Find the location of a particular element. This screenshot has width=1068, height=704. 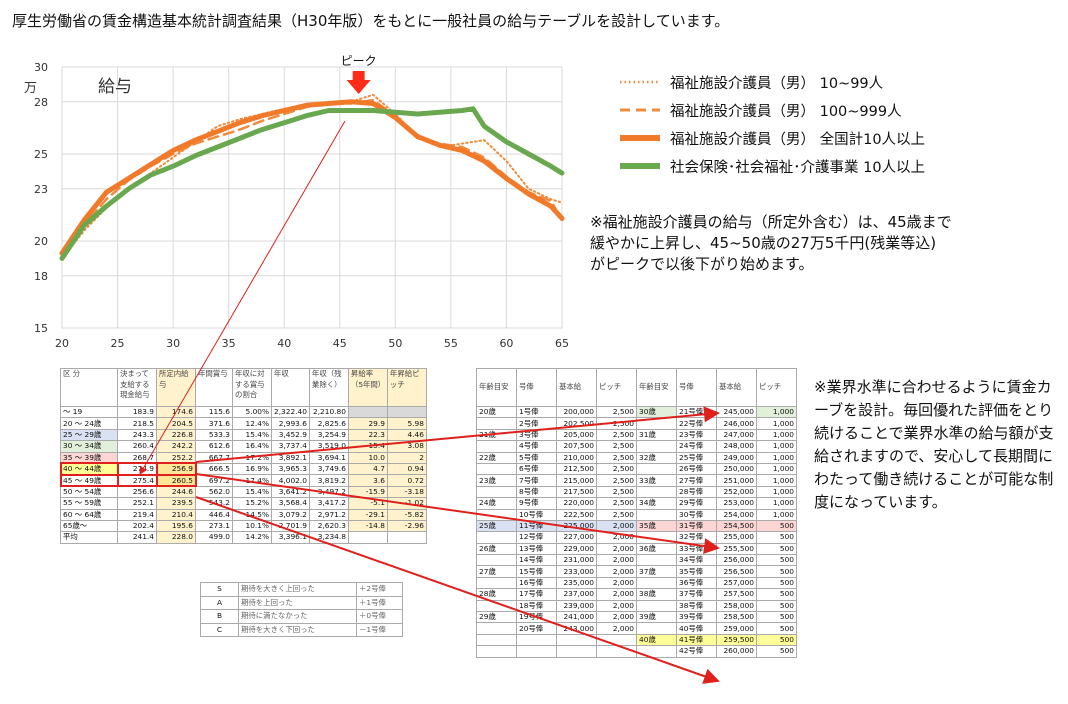

row-label: 60 ～ 64歳 is located at coordinates (89, 514).